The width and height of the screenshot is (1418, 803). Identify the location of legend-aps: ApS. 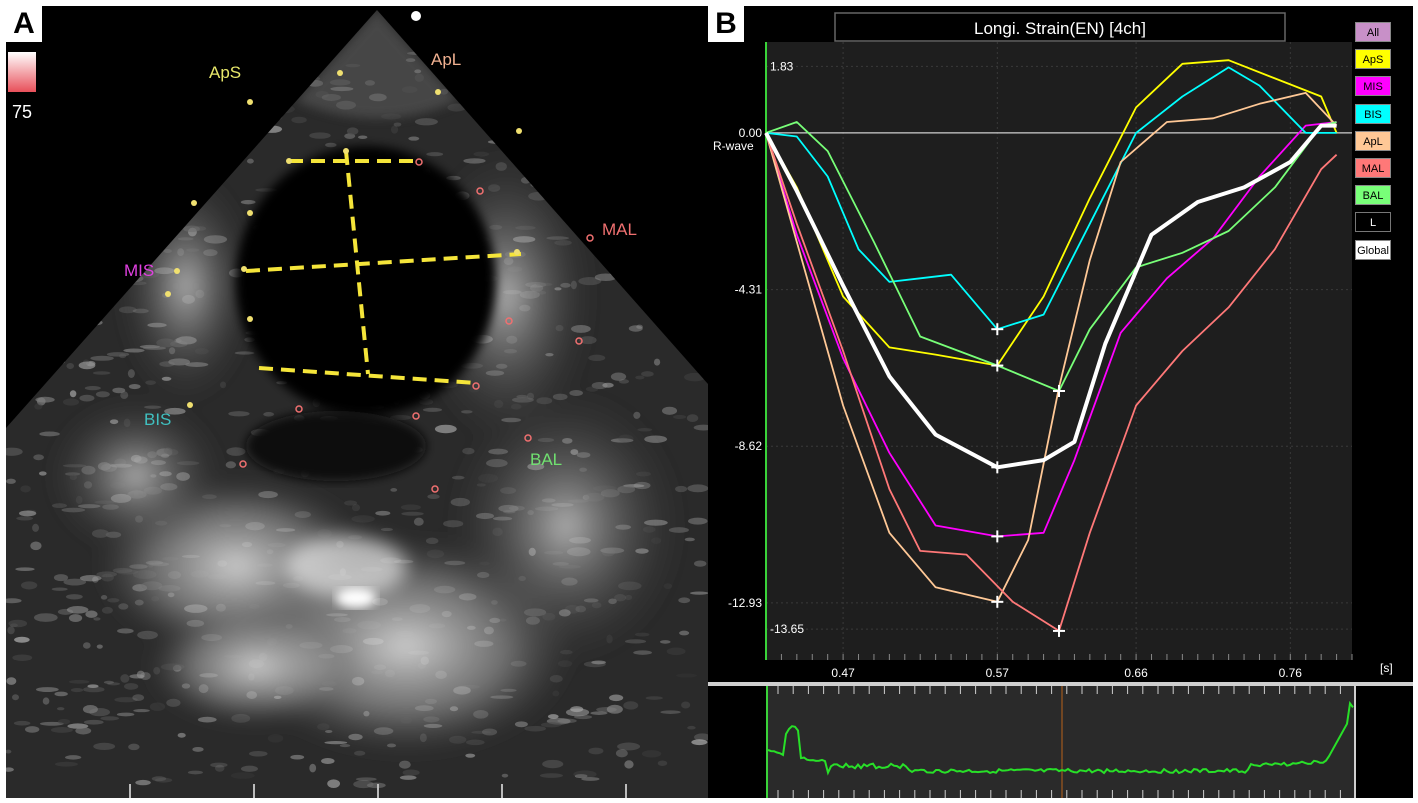
(1373, 59).